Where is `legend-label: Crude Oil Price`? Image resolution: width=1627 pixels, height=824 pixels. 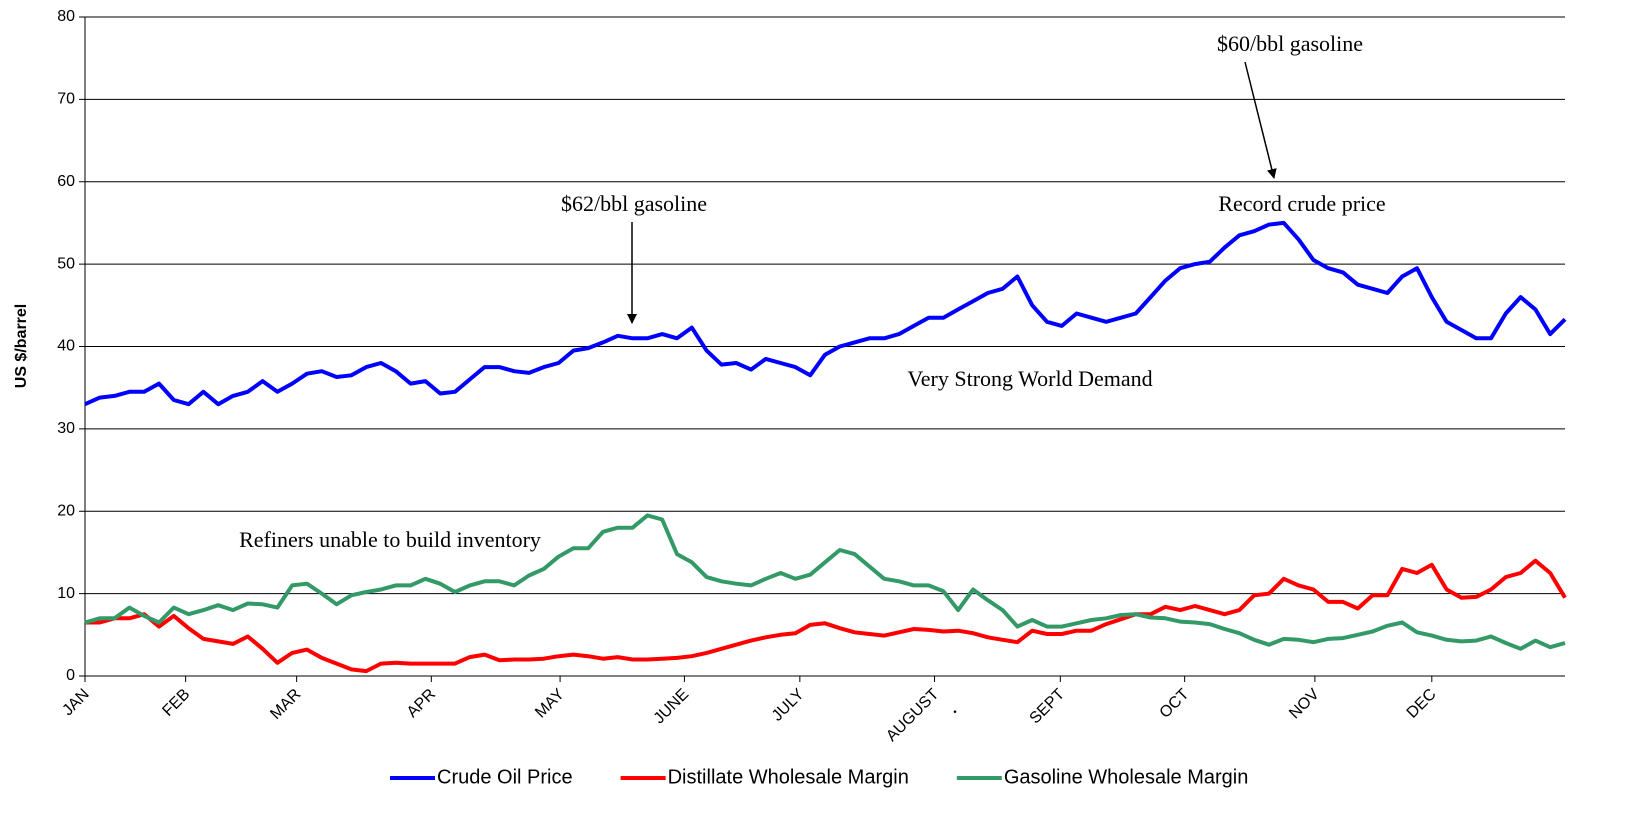 legend-label: Crude Oil Price is located at coordinates (505, 777).